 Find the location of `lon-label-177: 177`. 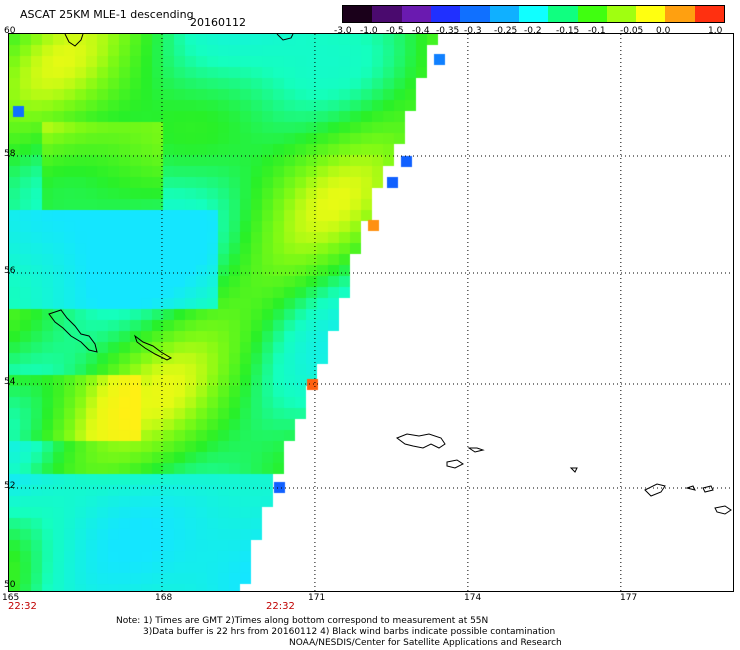

lon-label-177: 177 is located at coordinates (629, 598).